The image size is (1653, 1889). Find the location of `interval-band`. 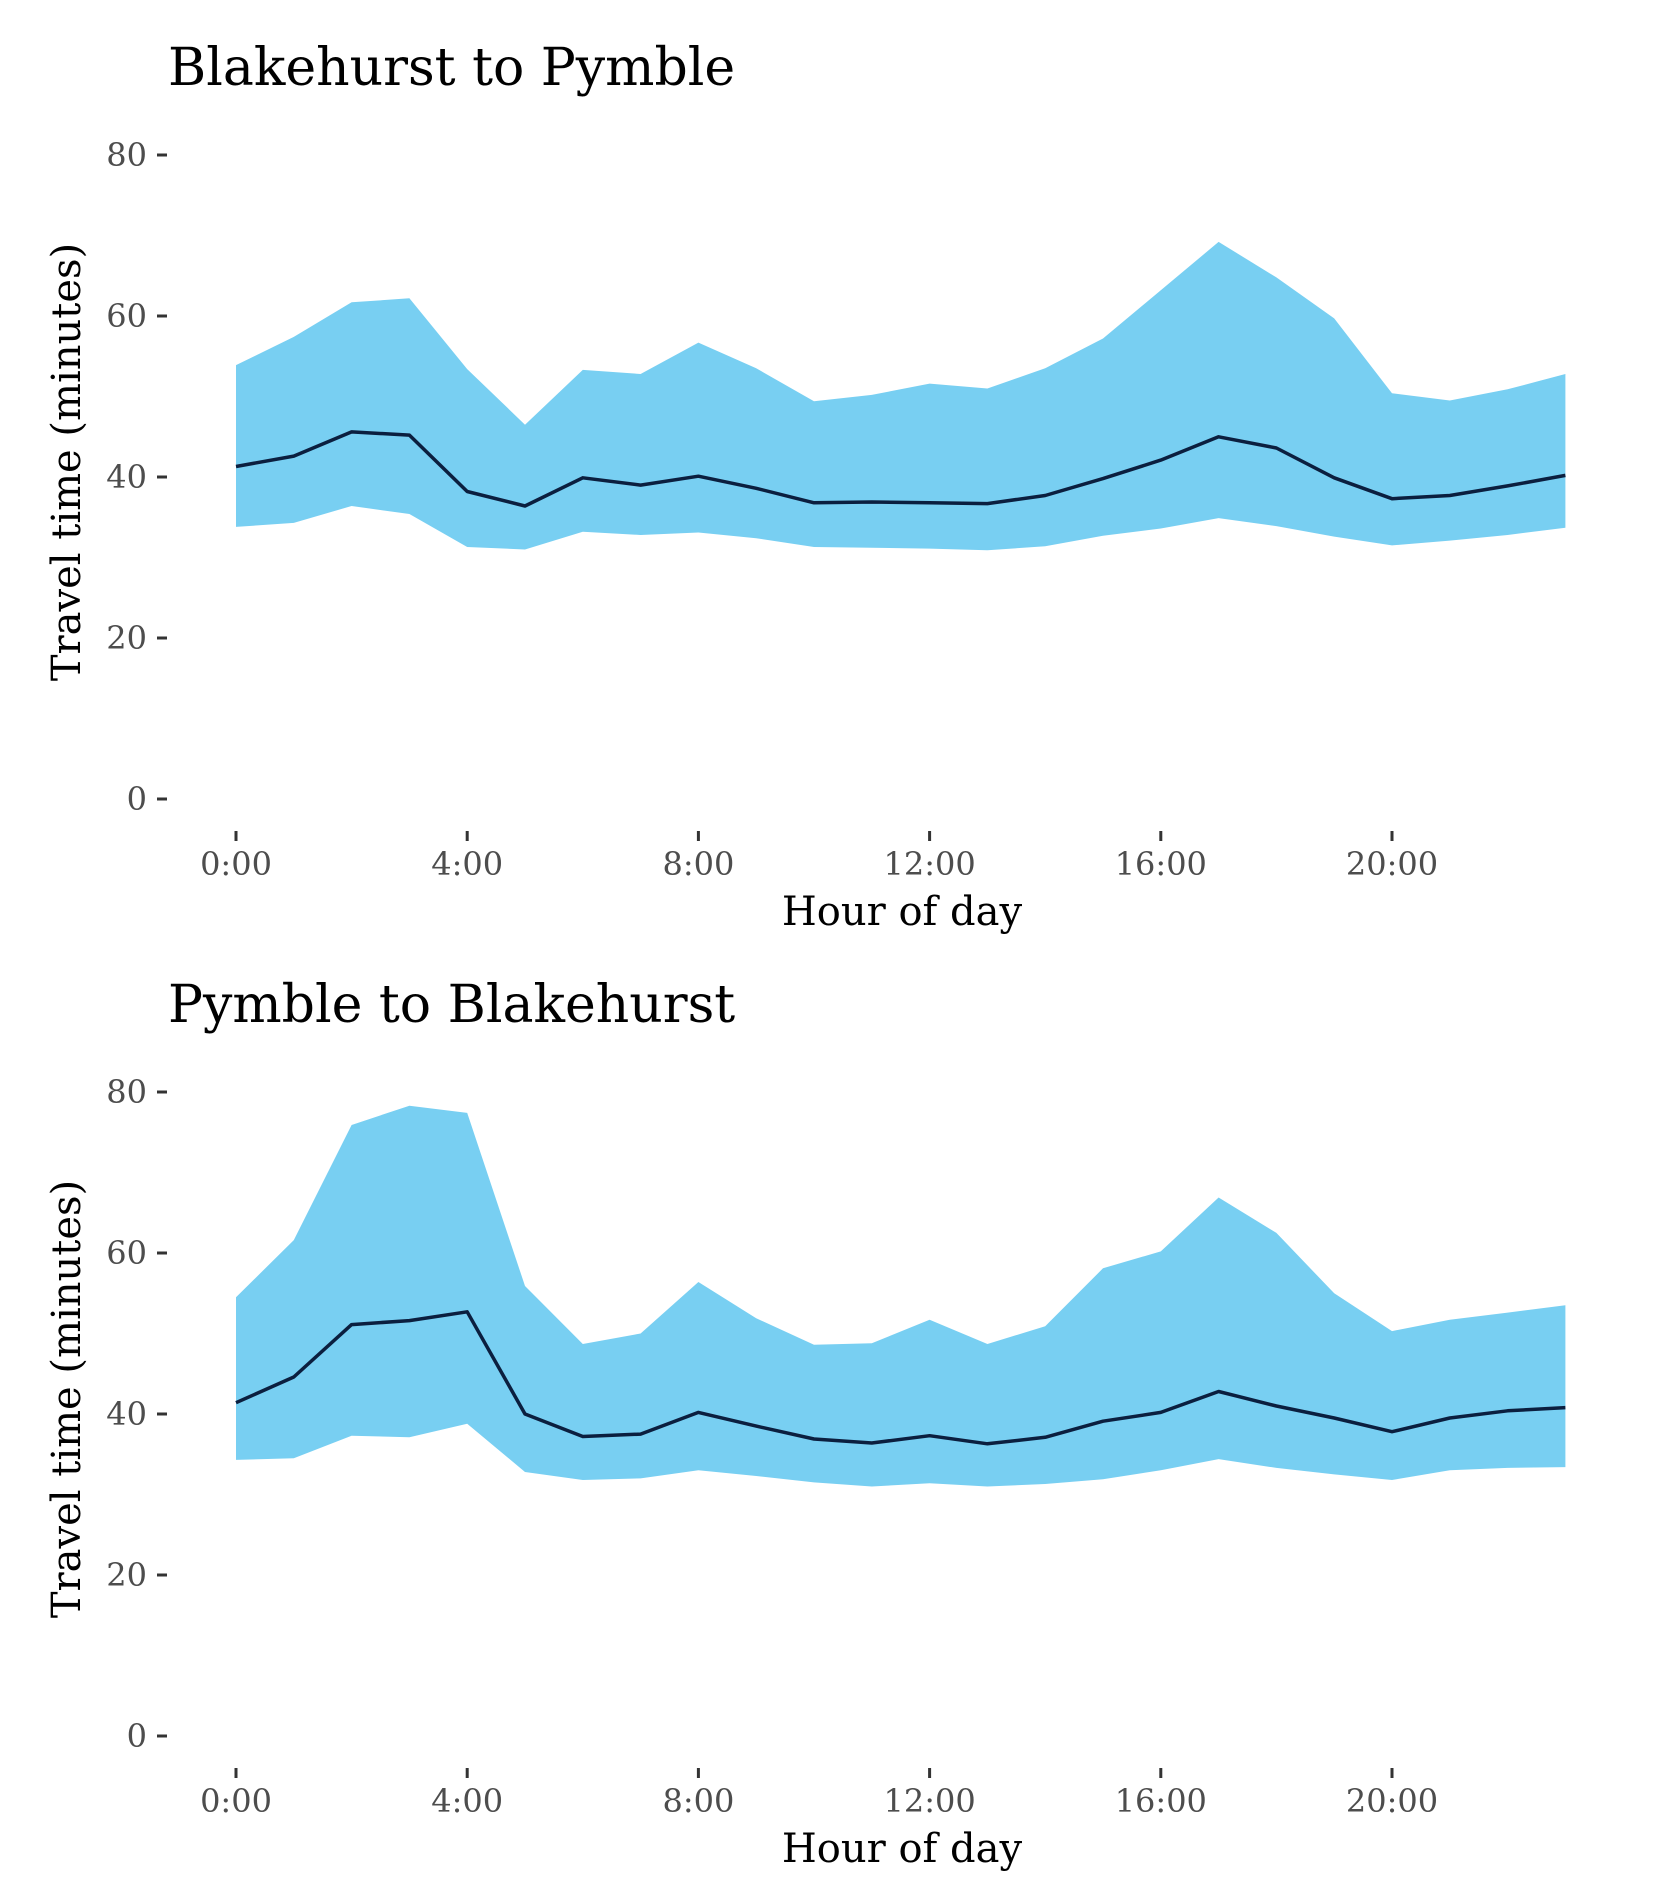

interval-band is located at coordinates (901, 396).